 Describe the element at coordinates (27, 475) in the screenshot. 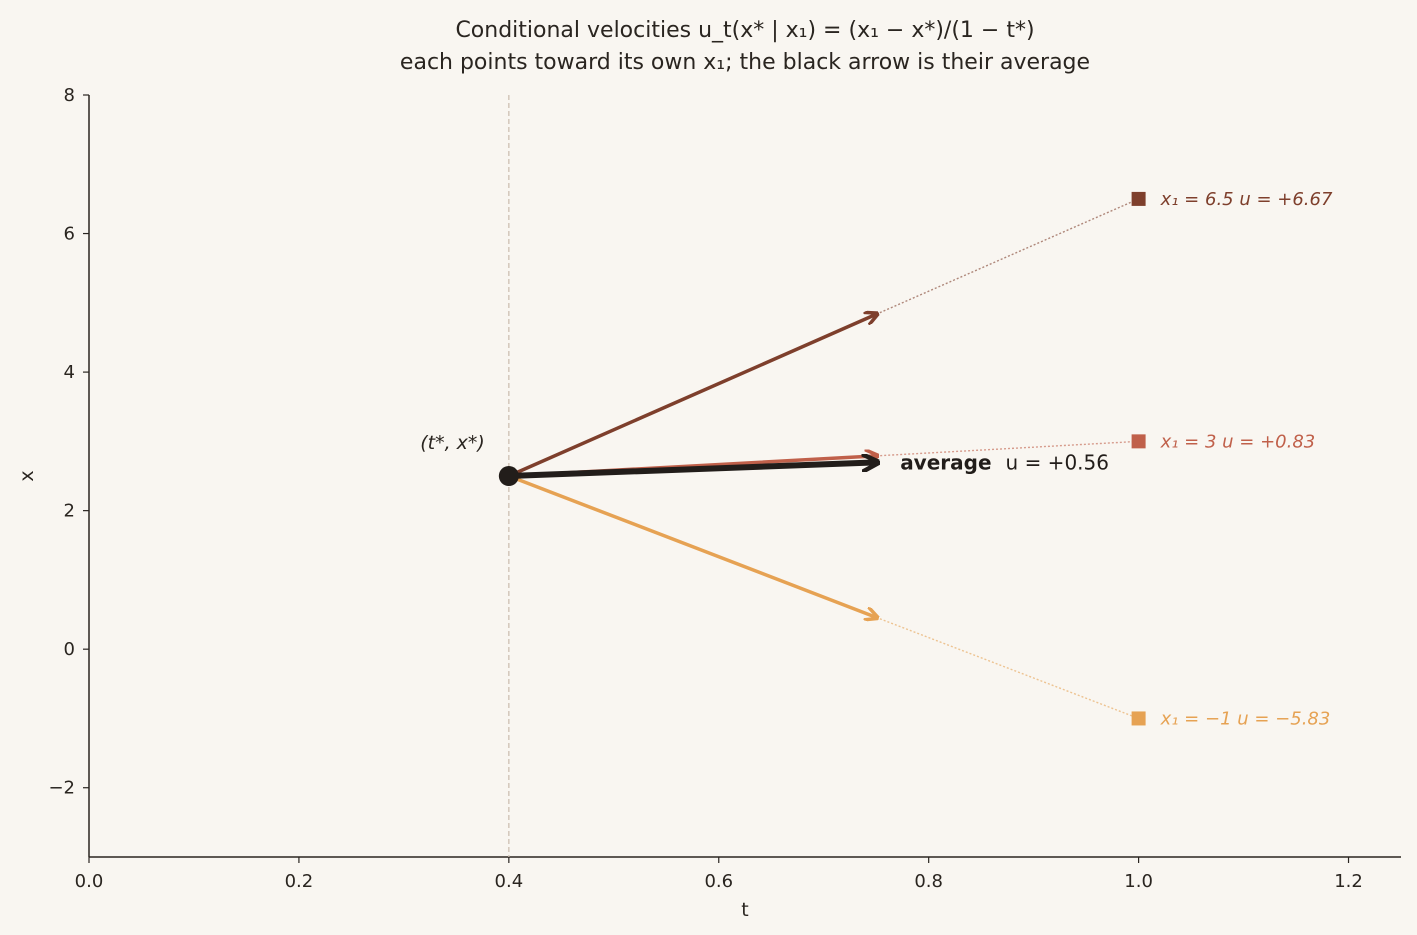

I see `y-axis-label: x` at that location.